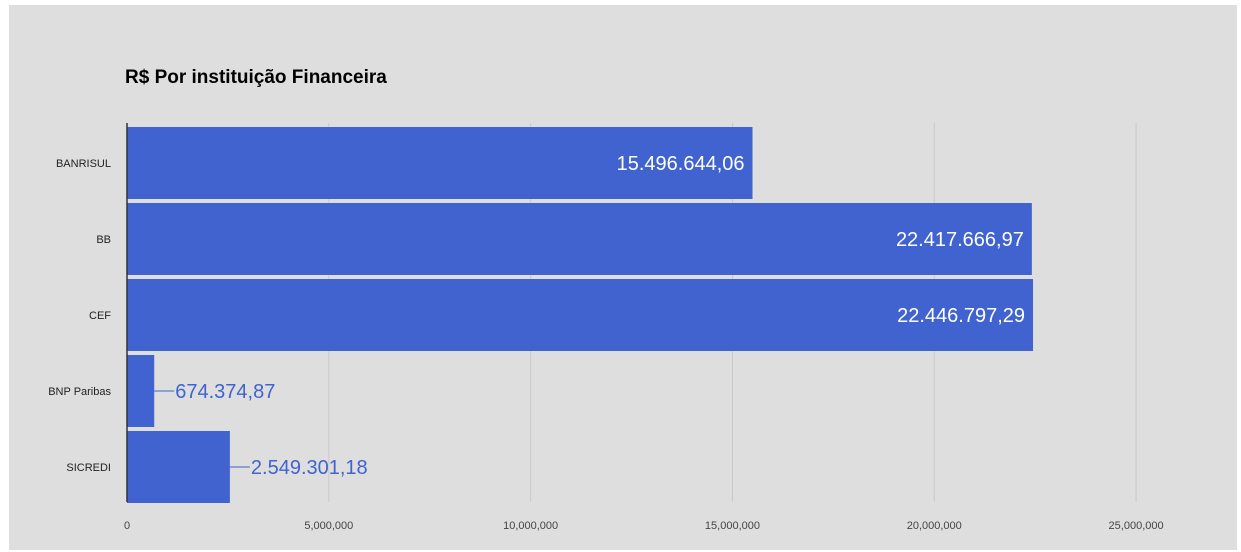 The image size is (1241, 552). What do you see at coordinates (961, 316) in the screenshot?
I see `data-label: 22.446.797,29` at bounding box center [961, 316].